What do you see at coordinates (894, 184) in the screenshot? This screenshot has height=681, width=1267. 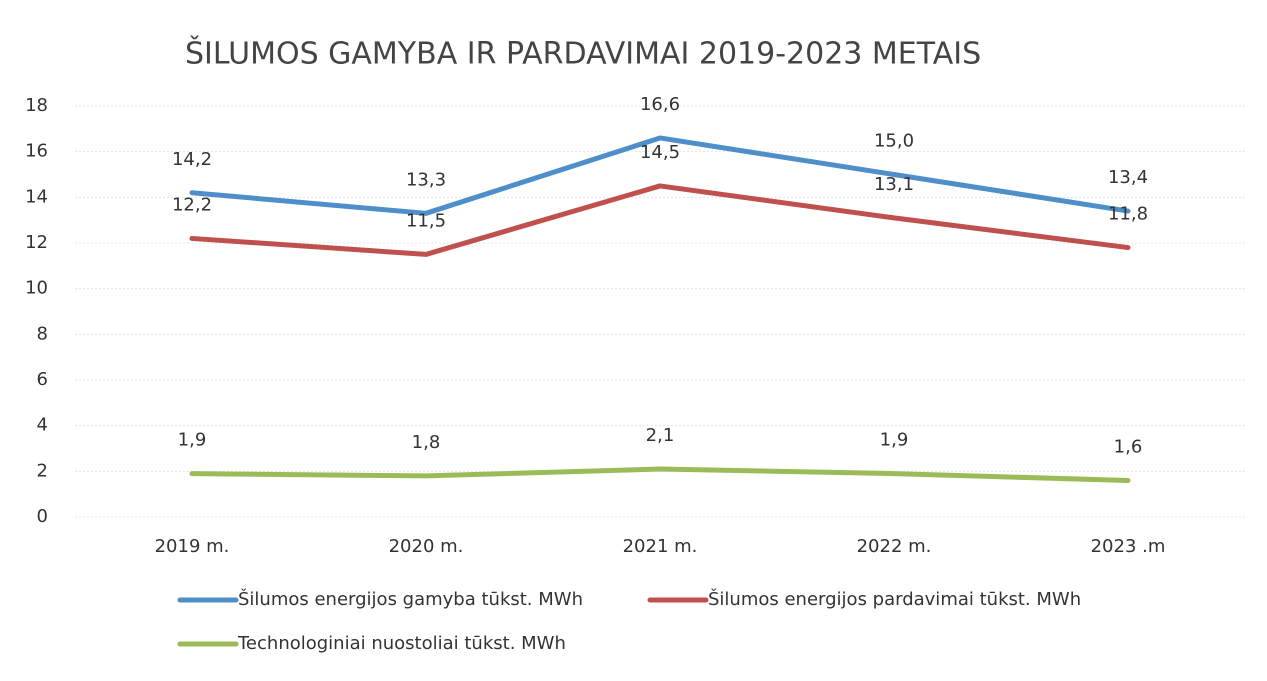 I see `data-label: 13,1` at bounding box center [894, 184].